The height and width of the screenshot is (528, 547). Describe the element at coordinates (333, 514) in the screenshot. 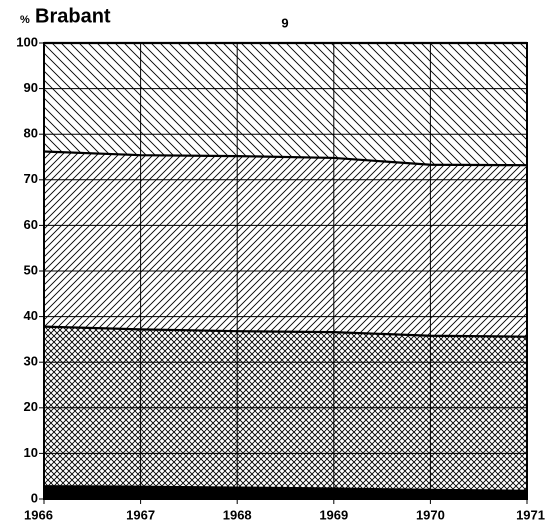

I see `x-tick-label: 1969` at that location.